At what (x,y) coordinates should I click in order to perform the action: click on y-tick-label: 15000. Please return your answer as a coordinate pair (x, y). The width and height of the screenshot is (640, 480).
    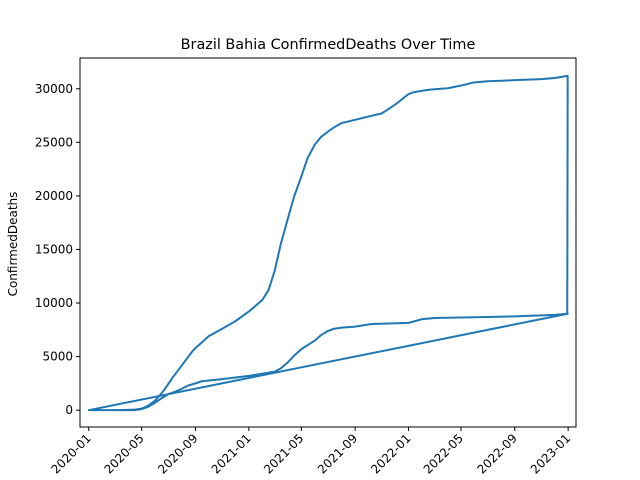
    Looking at the image, I should click on (54, 249).